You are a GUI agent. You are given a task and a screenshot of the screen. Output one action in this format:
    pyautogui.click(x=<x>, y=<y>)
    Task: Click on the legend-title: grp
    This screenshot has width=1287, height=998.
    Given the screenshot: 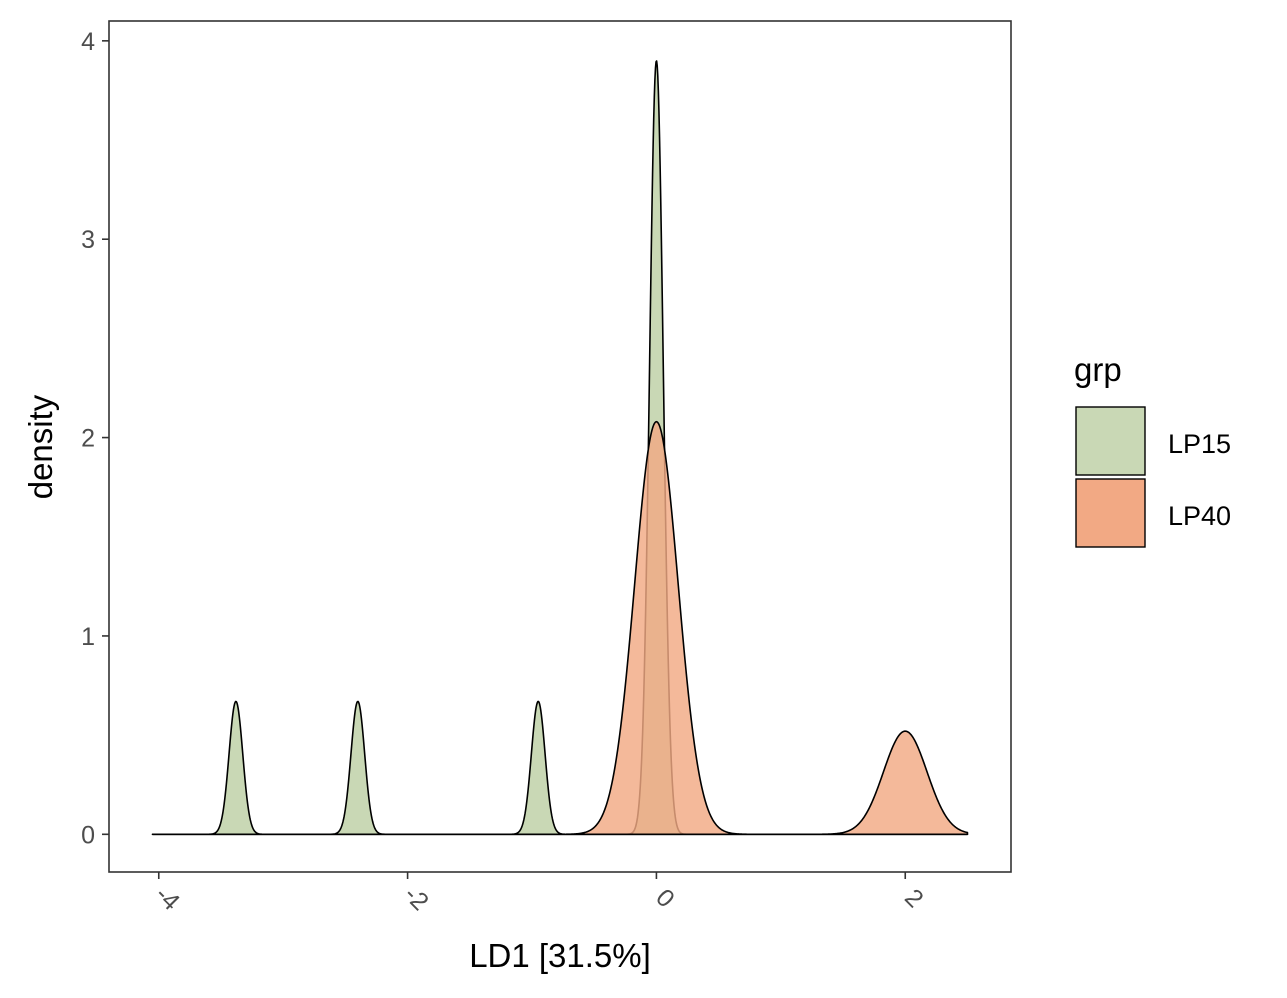 What is the action you would take?
    pyautogui.click(x=1098, y=369)
    